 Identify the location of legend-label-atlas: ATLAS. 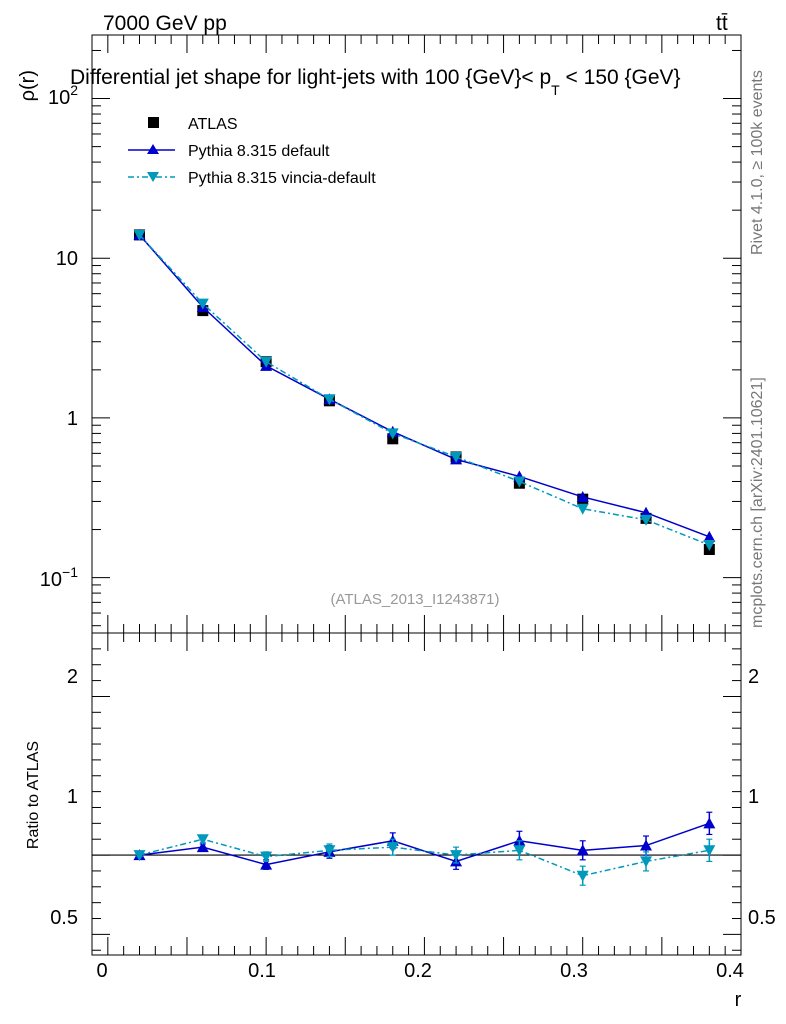
(213, 124).